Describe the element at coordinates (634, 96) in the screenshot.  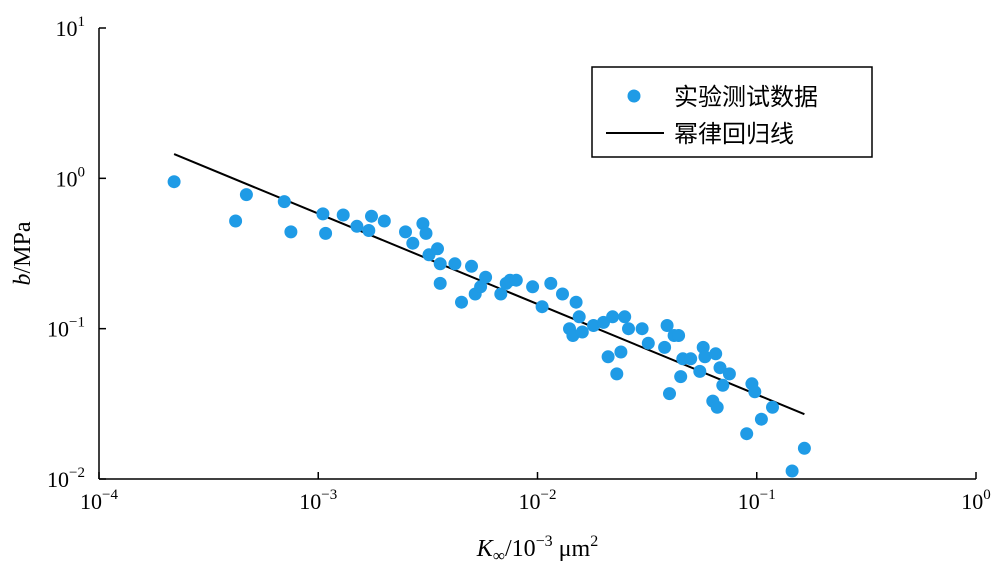
I see `legend-marker-scatter` at that location.